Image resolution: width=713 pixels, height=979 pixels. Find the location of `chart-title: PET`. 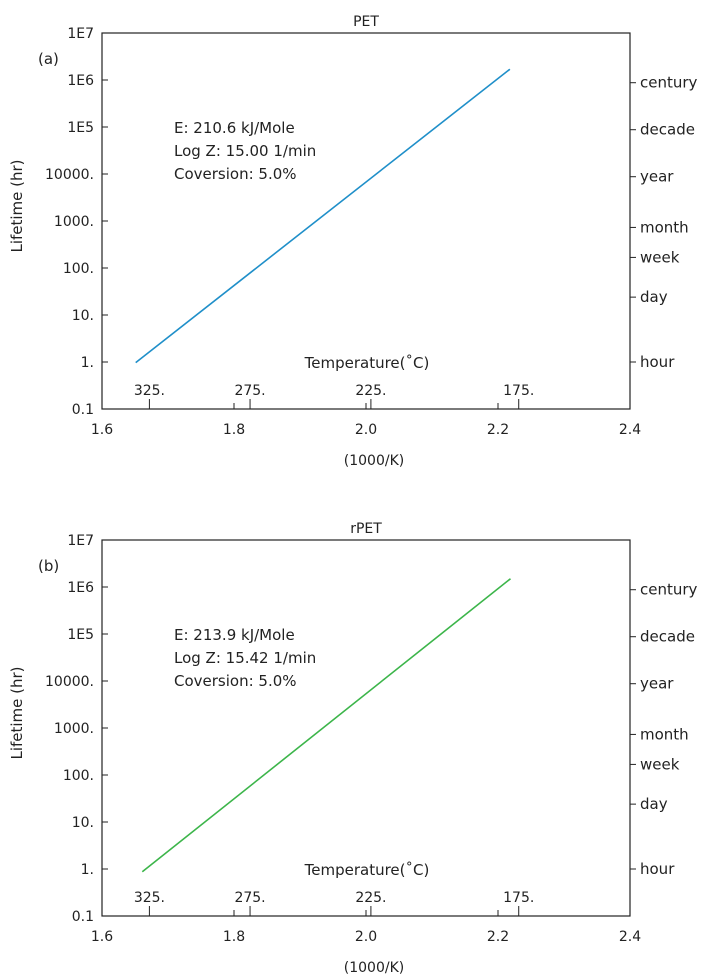

chart-title: PET is located at coordinates (366, 22).